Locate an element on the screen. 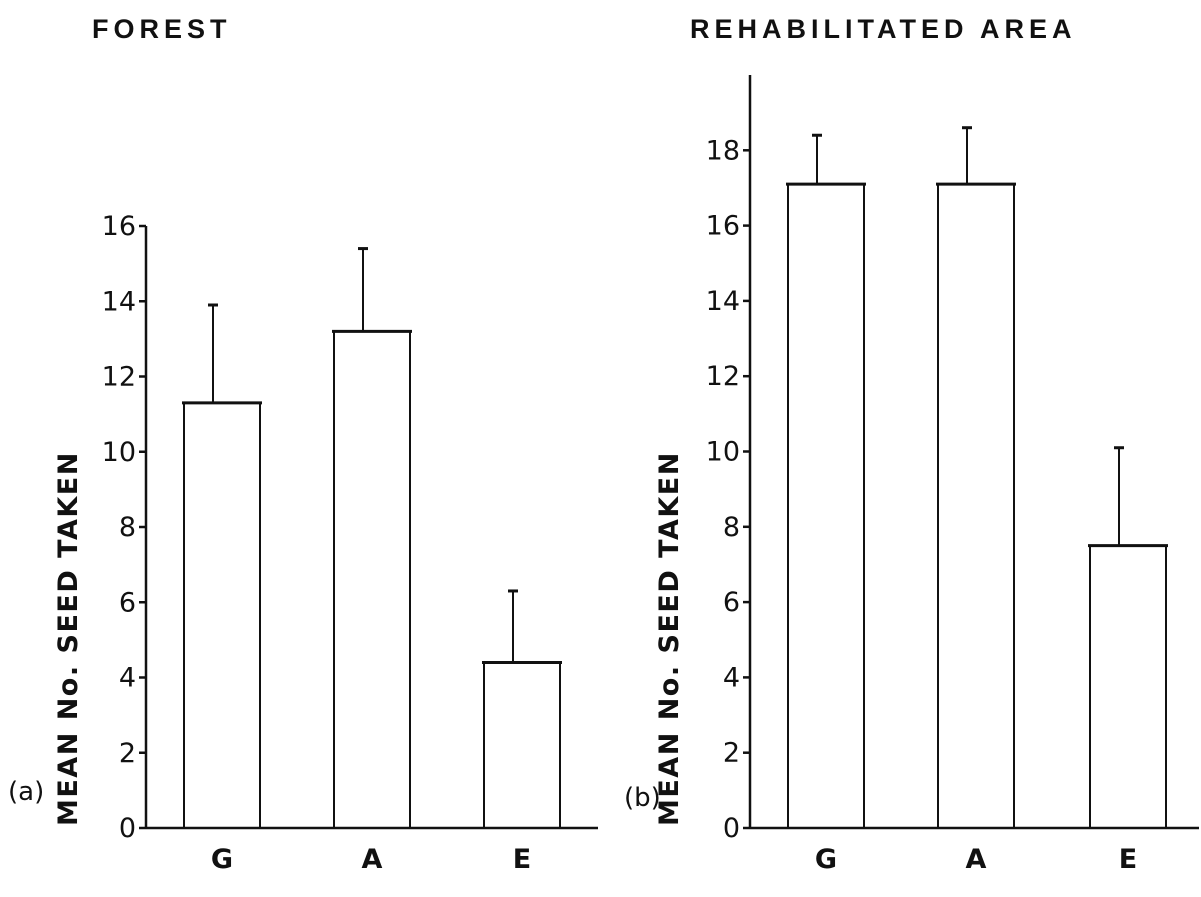 This screenshot has width=1201, height=897. panel-a-title: FOREST is located at coordinates (162, 29).